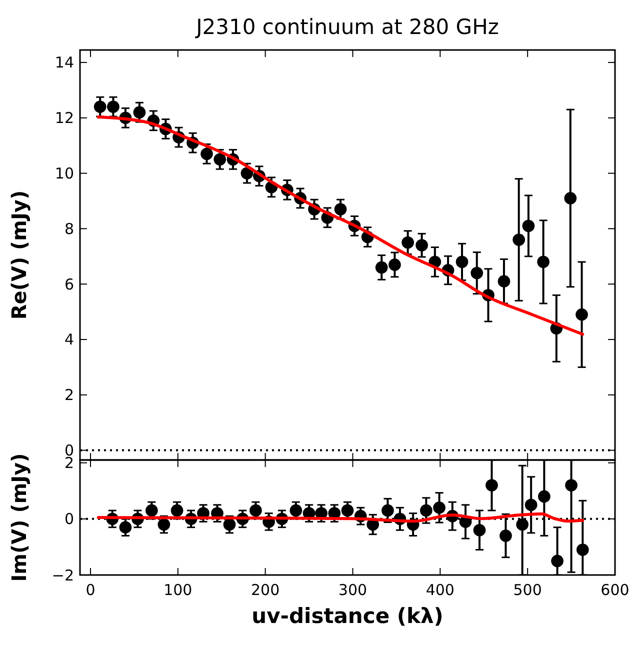 This screenshot has width=633, height=671. I want to click on y-tick-label: 12, so click(64, 118).